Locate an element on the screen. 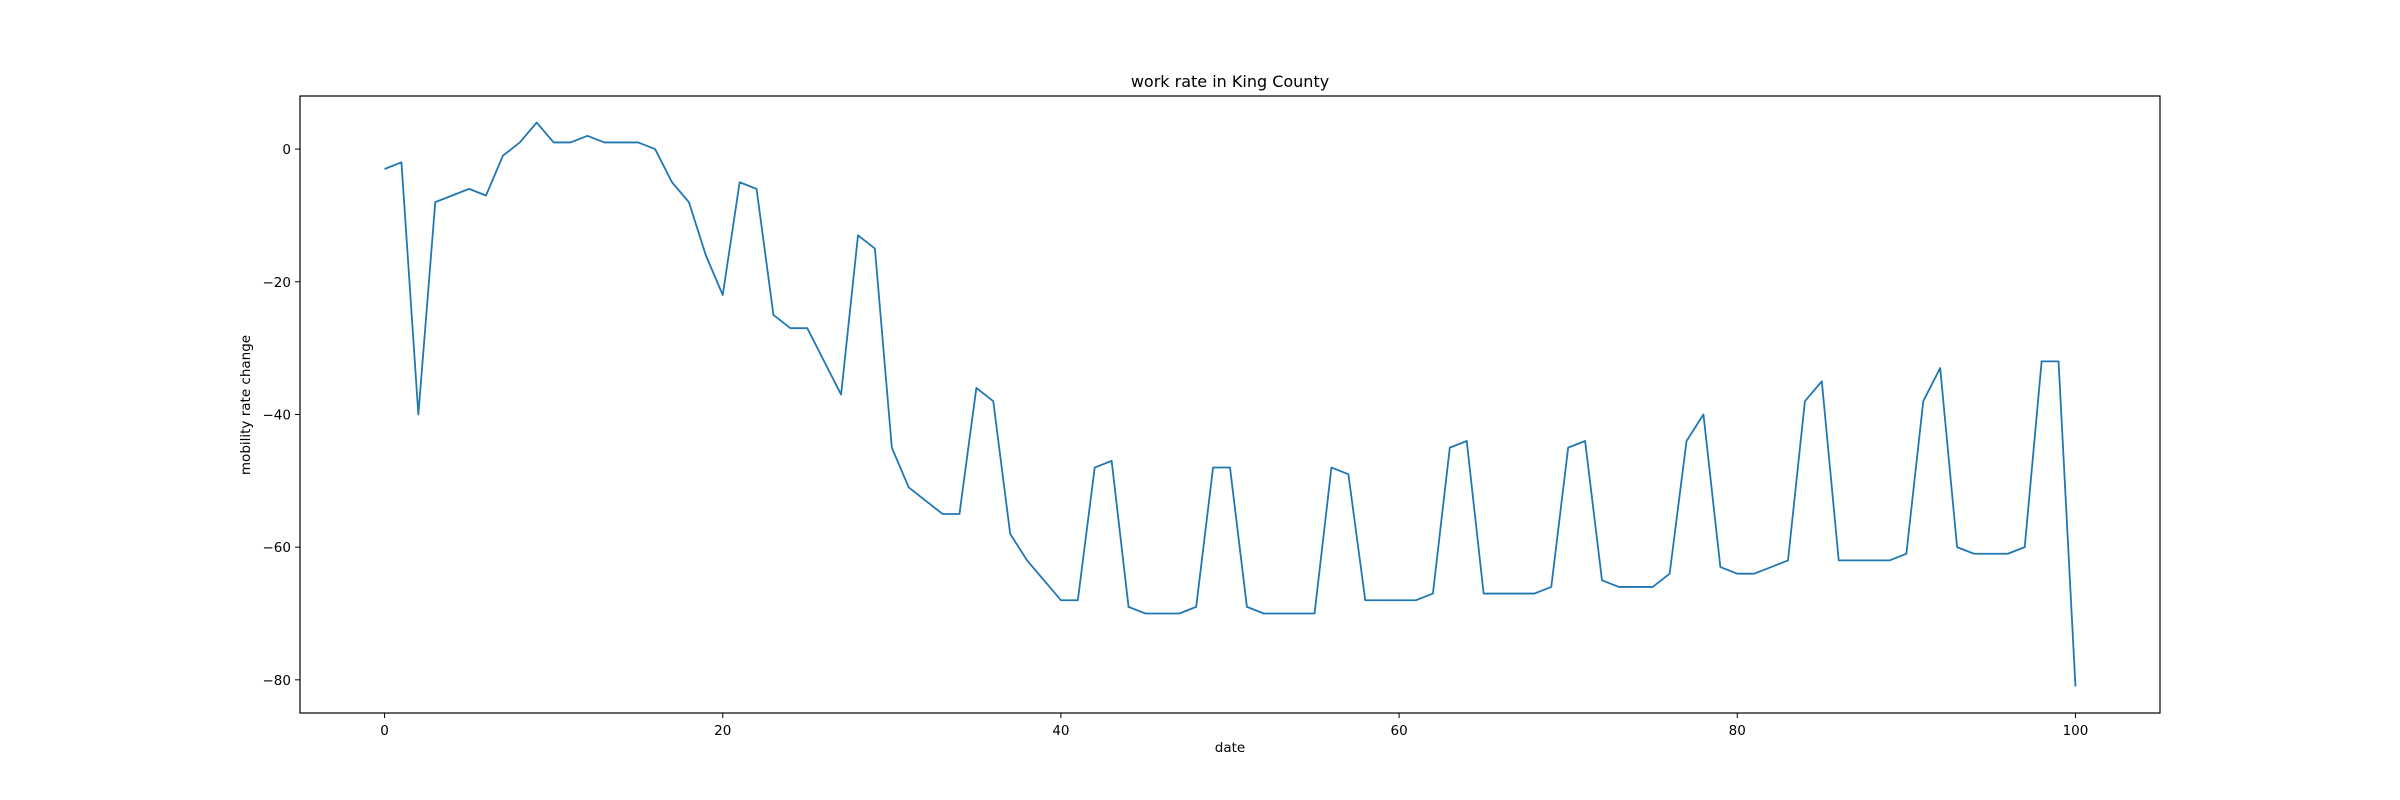 The height and width of the screenshot is (800, 2400). y-tick-label: −80 is located at coordinates (277, 681).